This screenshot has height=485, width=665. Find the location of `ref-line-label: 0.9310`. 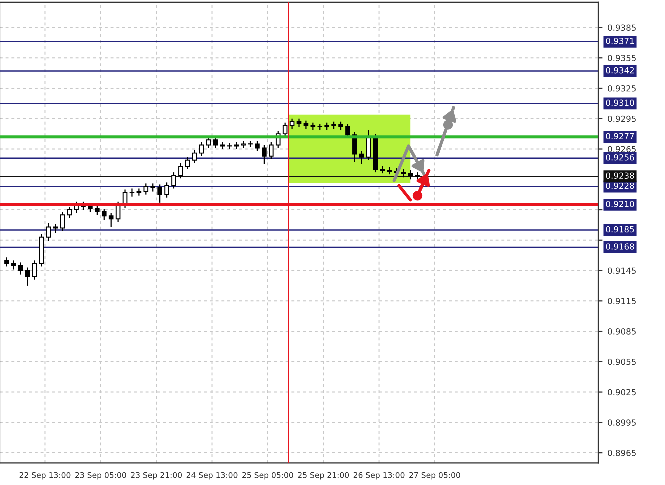

ref-line-label: 0.9310 is located at coordinates (620, 103).